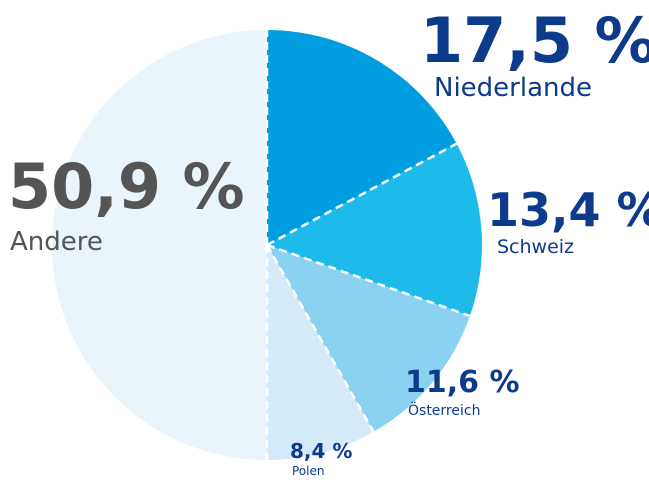 This screenshot has height=480, width=649. I want to click on value-label: 11,6 %, so click(462, 382).